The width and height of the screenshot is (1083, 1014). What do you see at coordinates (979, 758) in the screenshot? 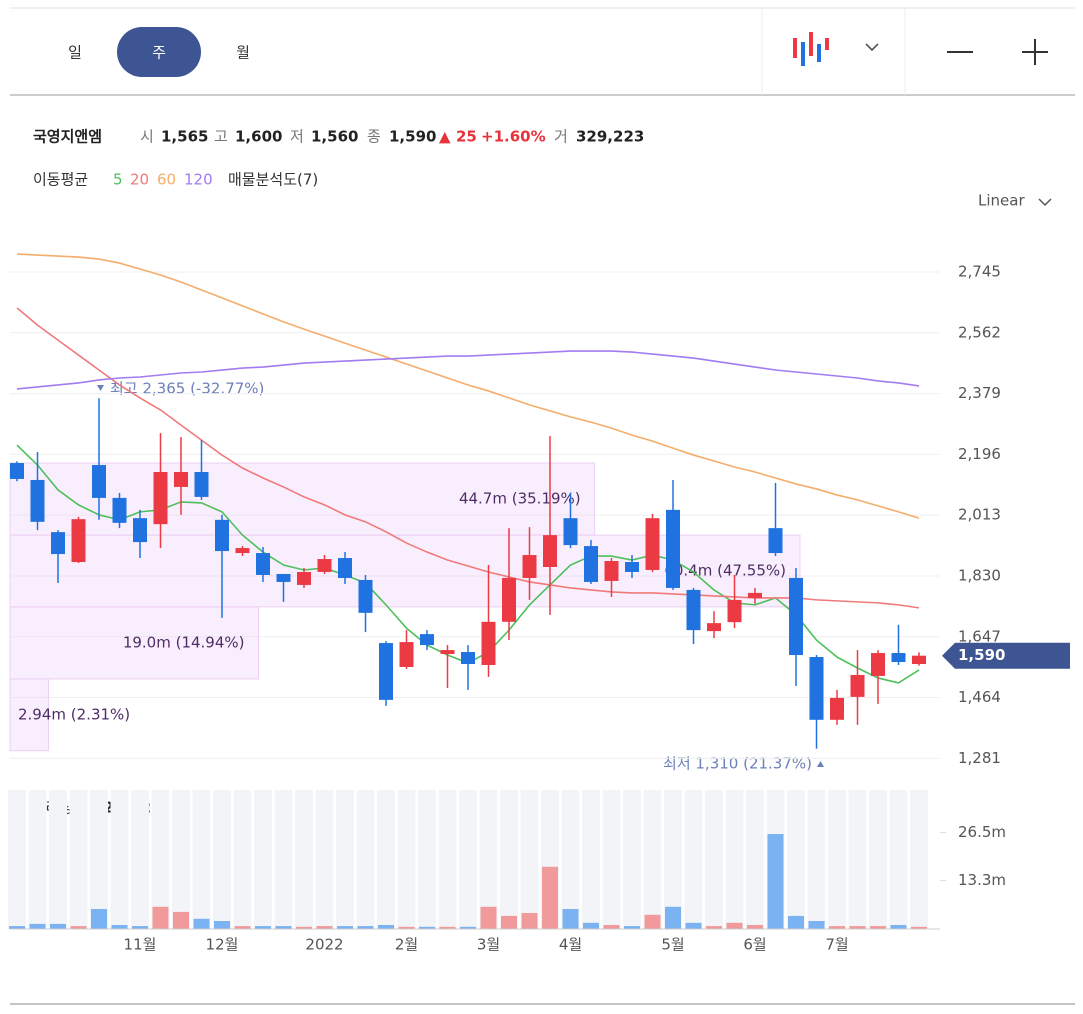
I see `y-tick-label: 1,281` at bounding box center [979, 758].